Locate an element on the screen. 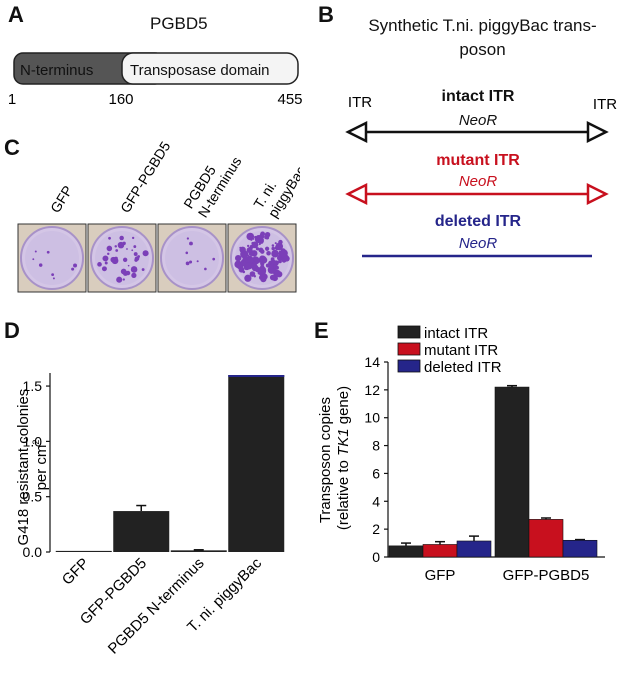 This screenshot has width=617, height=677. chart-d-bars is located at coordinates (170, 463).